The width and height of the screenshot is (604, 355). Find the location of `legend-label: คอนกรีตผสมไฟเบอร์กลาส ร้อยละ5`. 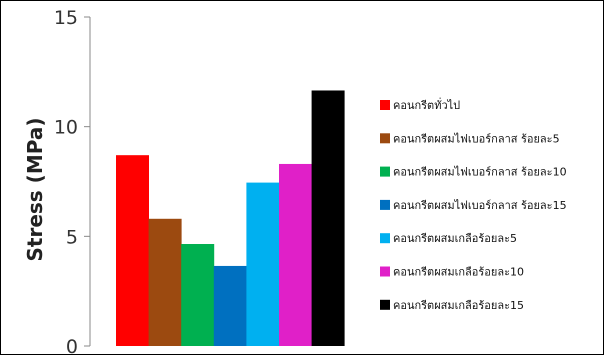

legend-label: คอนกรีตผสมไฟเบอร์กลาส ร้อยละ5 is located at coordinates (476, 138).